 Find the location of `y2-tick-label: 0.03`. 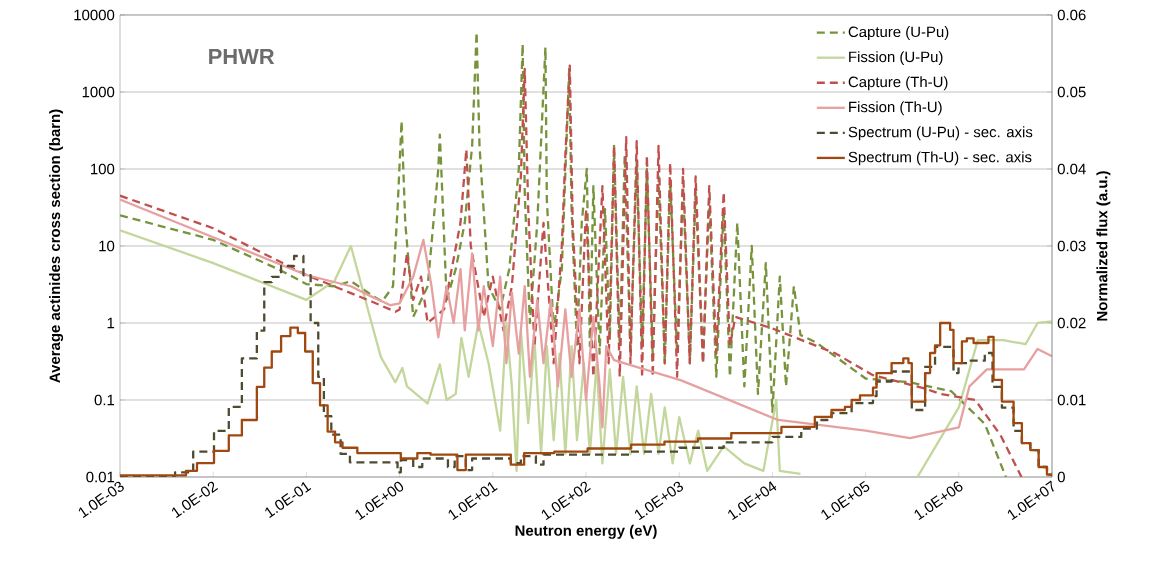

y2-tick-label: 0.03 is located at coordinates (1071, 246).